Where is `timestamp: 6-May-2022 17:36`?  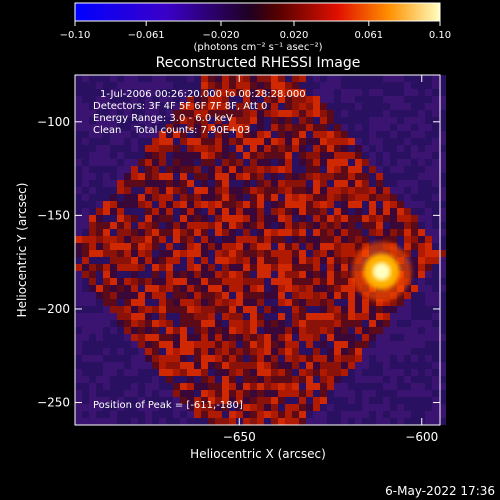
timestamp: 6-May-2022 17:36 is located at coordinates (440, 491).